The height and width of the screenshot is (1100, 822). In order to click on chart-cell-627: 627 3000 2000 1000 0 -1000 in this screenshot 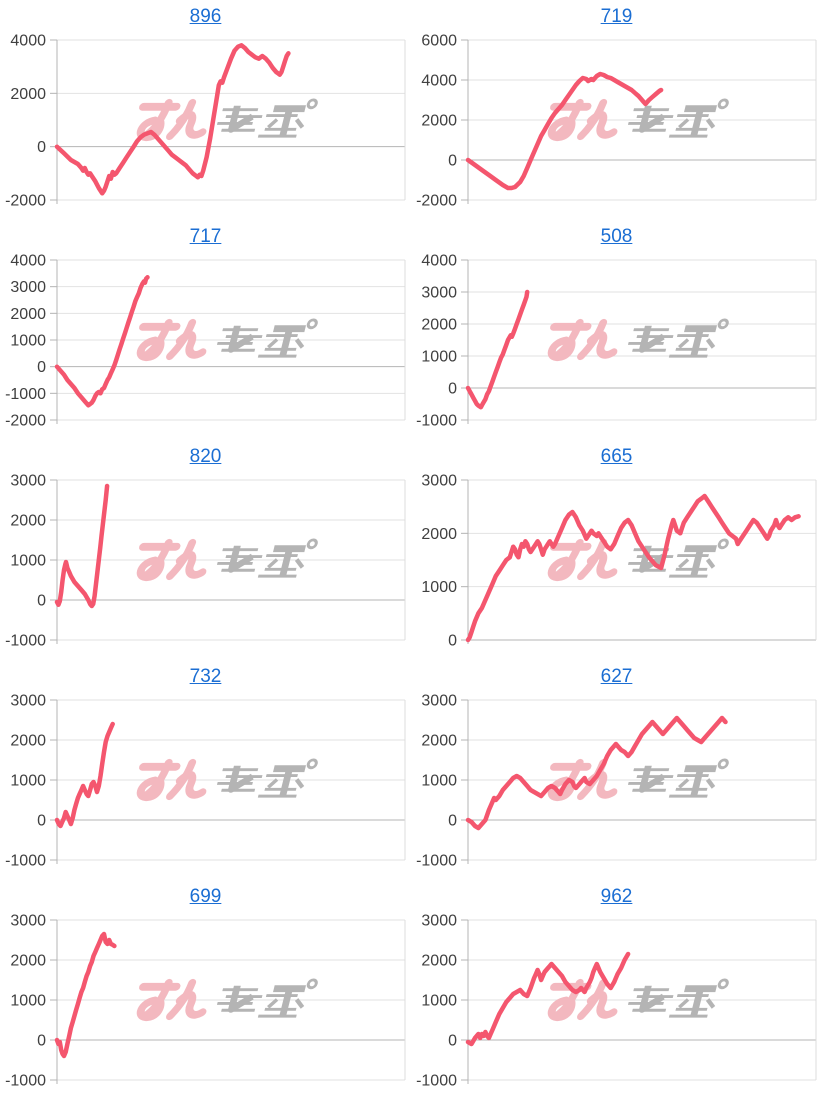, I will do `click(616, 770)`.